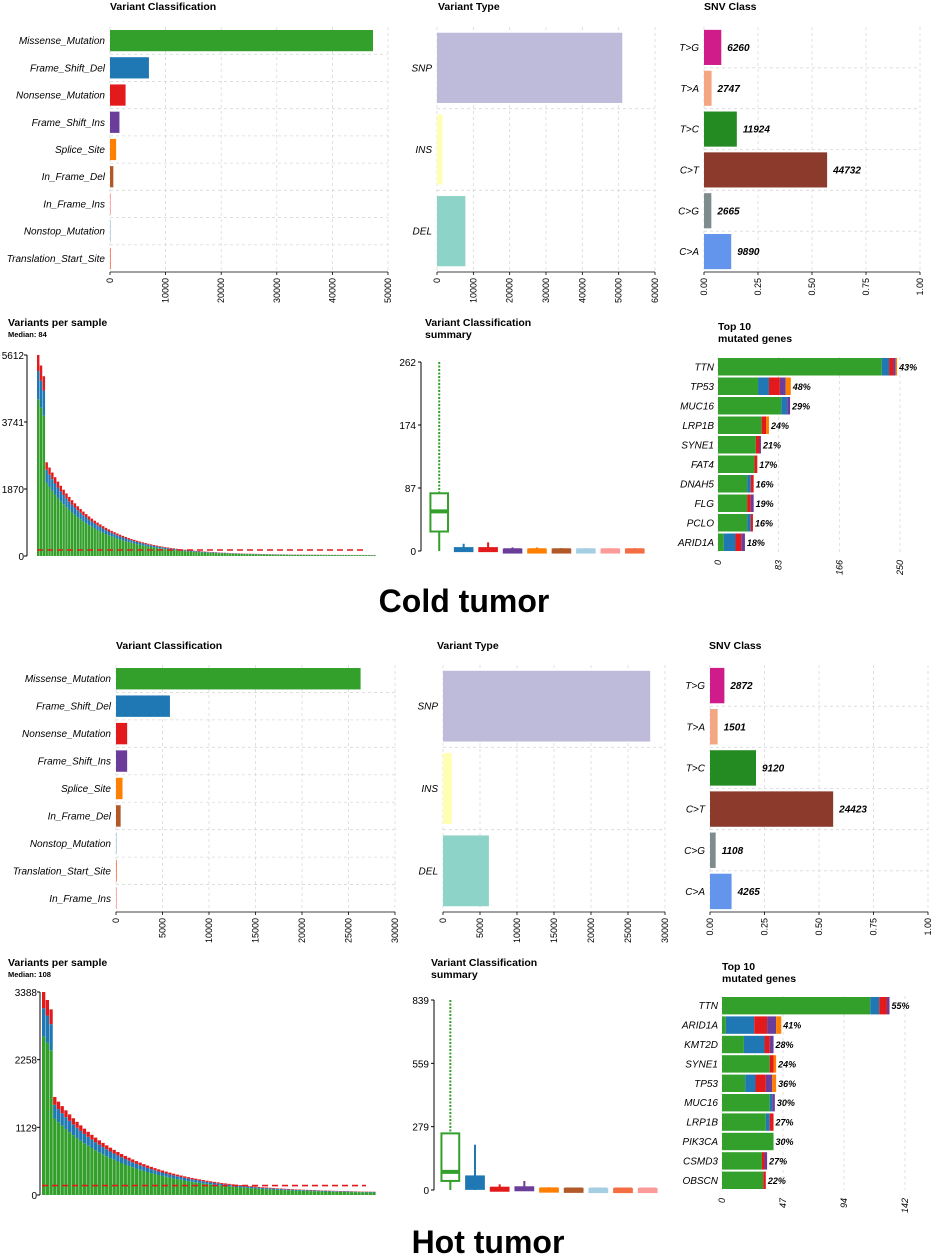  What do you see at coordinates (907, 367) in the screenshot?
I see `gene-percent: 43%` at bounding box center [907, 367].